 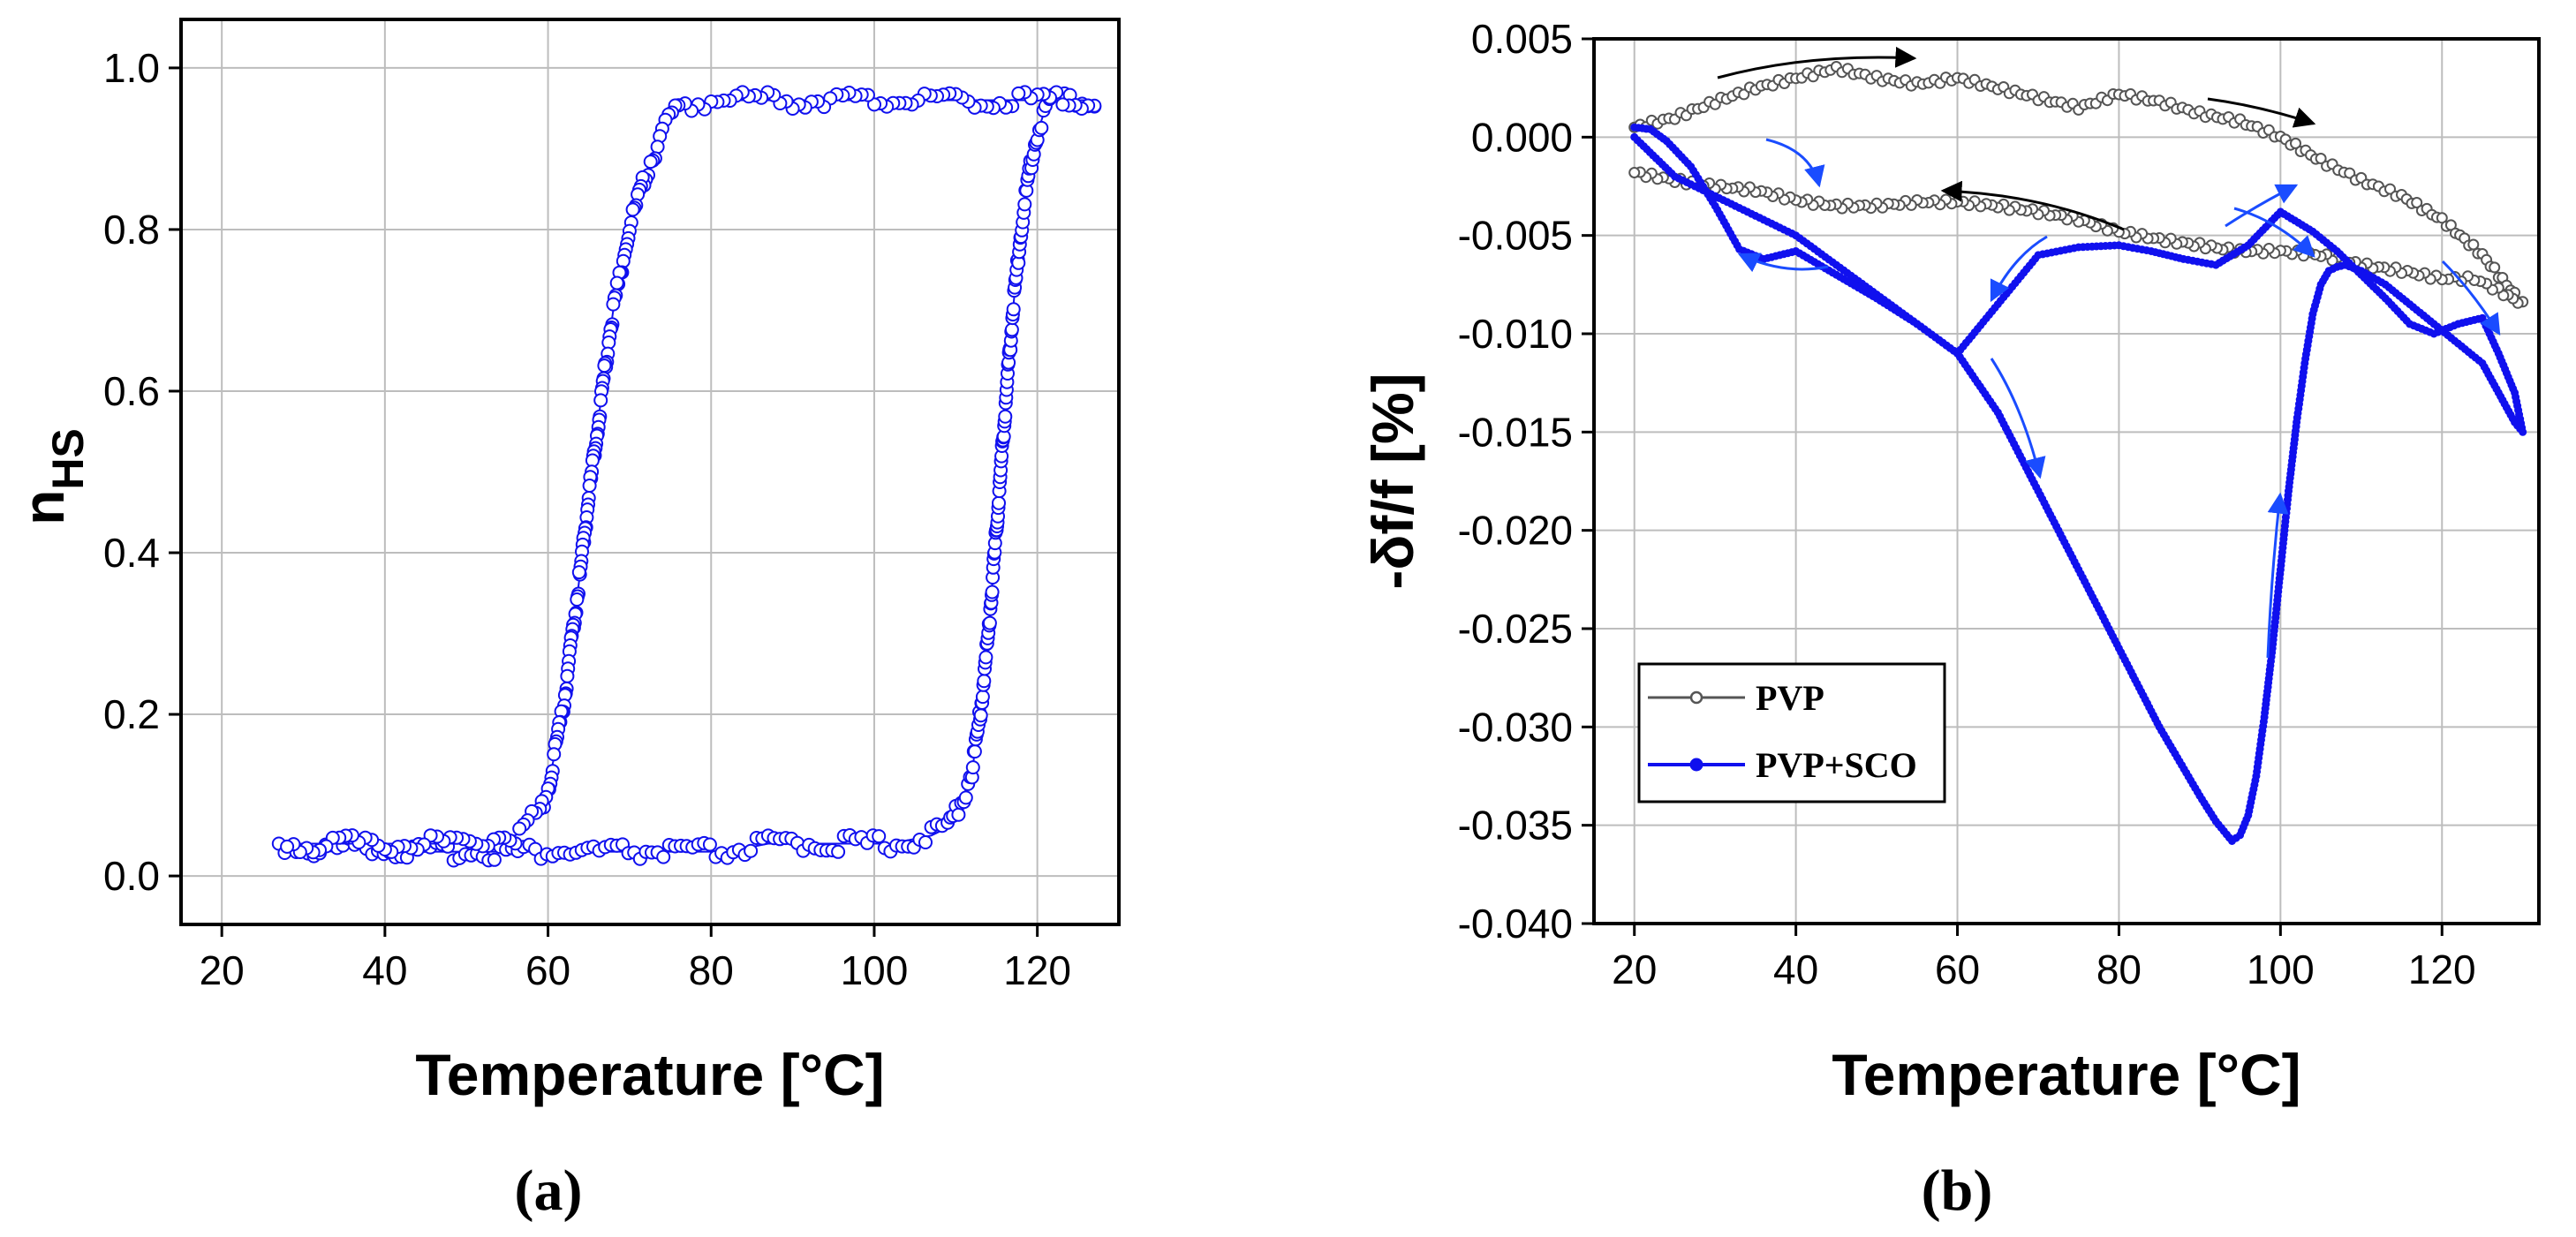 What do you see at coordinates (2066, 1074) in the screenshot?
I see `chart-b-xlabel: Temperature [°C]` at bounding box center [2066, 1074].